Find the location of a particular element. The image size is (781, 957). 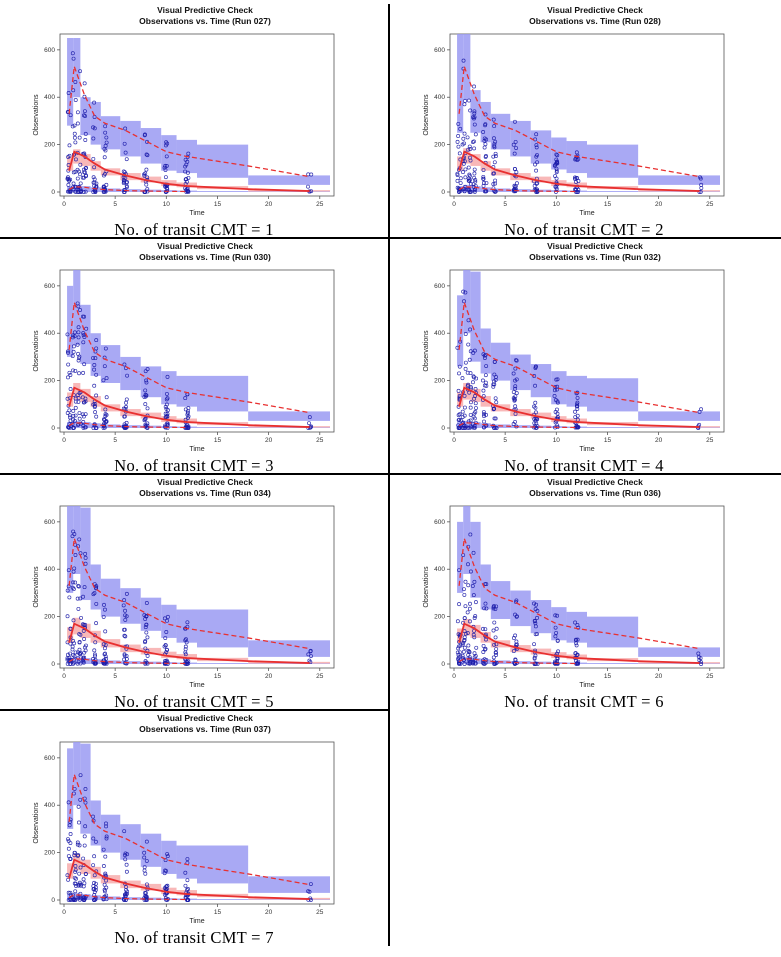

chart-subtitle: Observations vs. Time (Run 027) is located at coordinates (205, 21).